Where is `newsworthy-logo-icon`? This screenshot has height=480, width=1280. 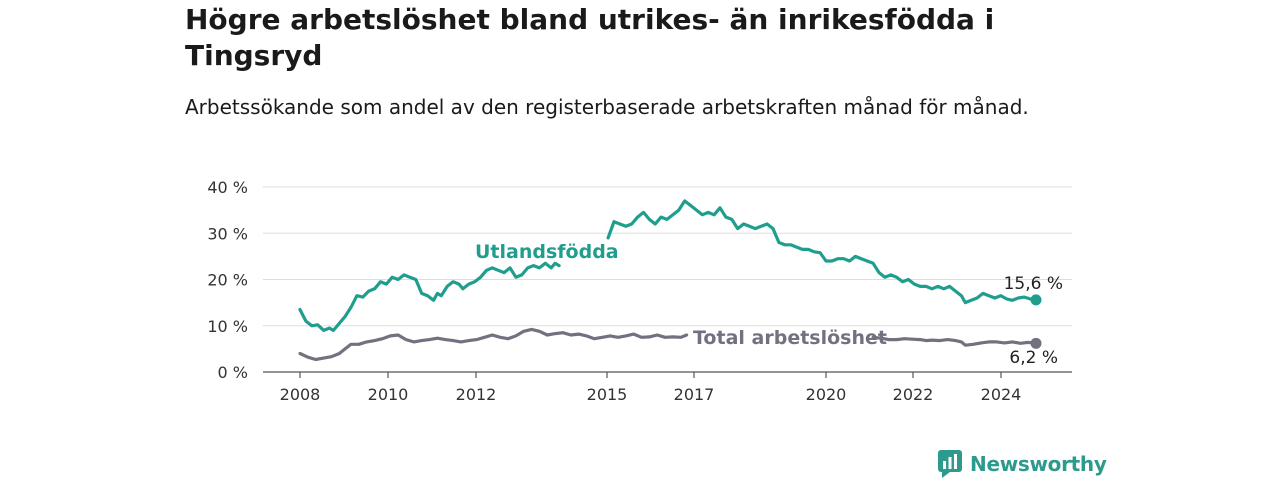
newsworthy-logo-icon is located at coordinates (950, 464).